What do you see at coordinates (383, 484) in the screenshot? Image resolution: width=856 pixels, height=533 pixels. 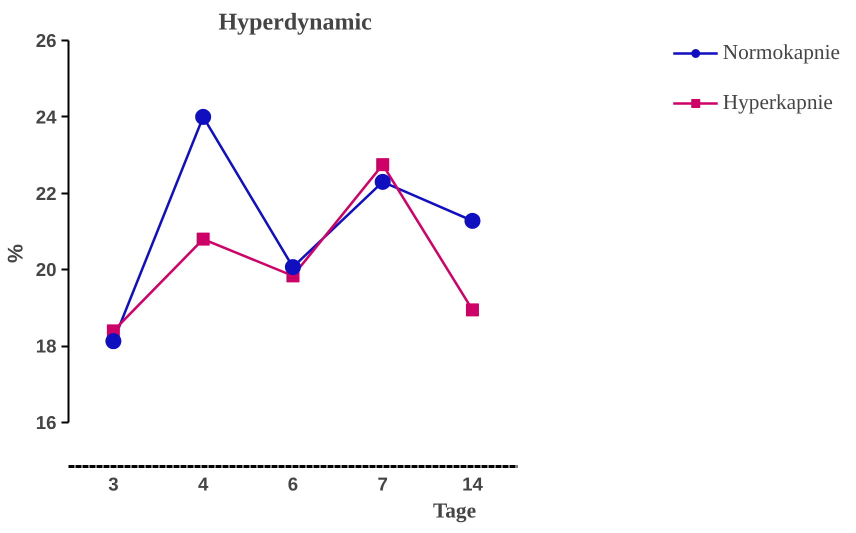 I see `x-tick-label: 7` at bounding box center [383, 484].